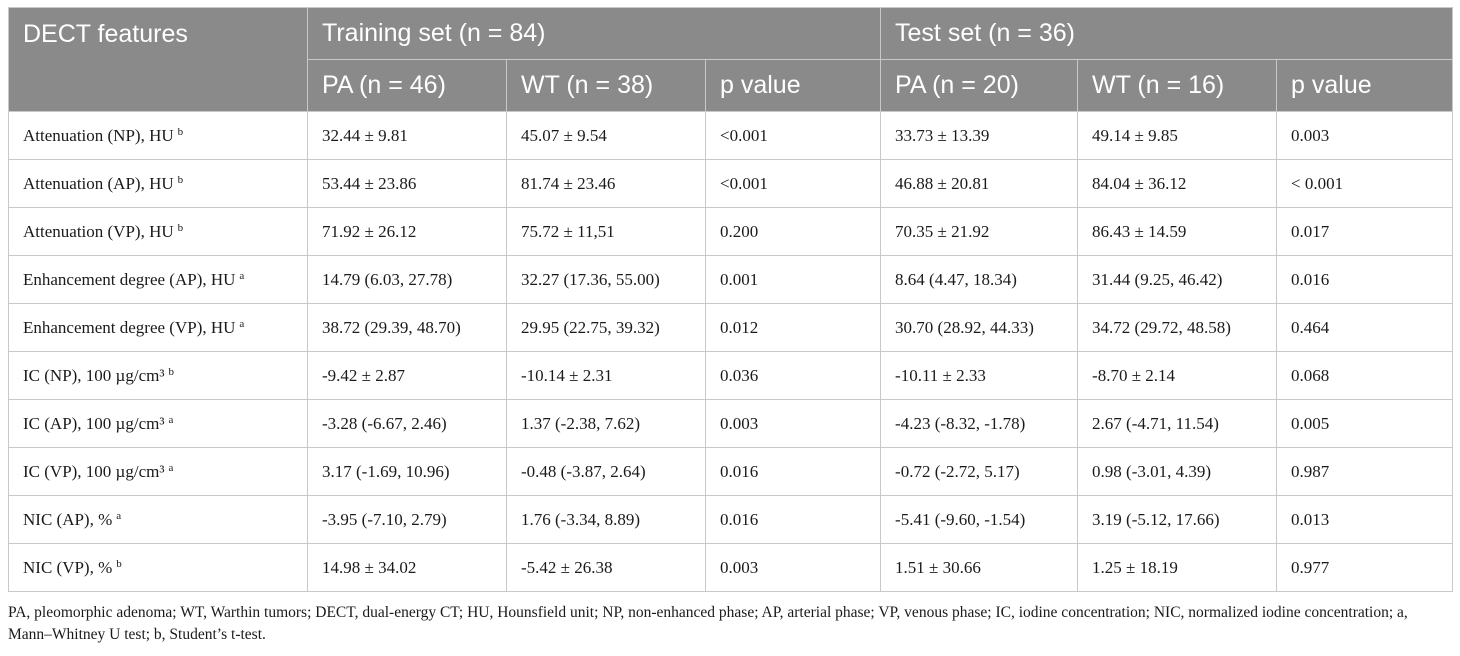  Describe the element at coordinates (606, 85) in the screenshot. I see `header-training-wt: WT (n = 38)` at that location.